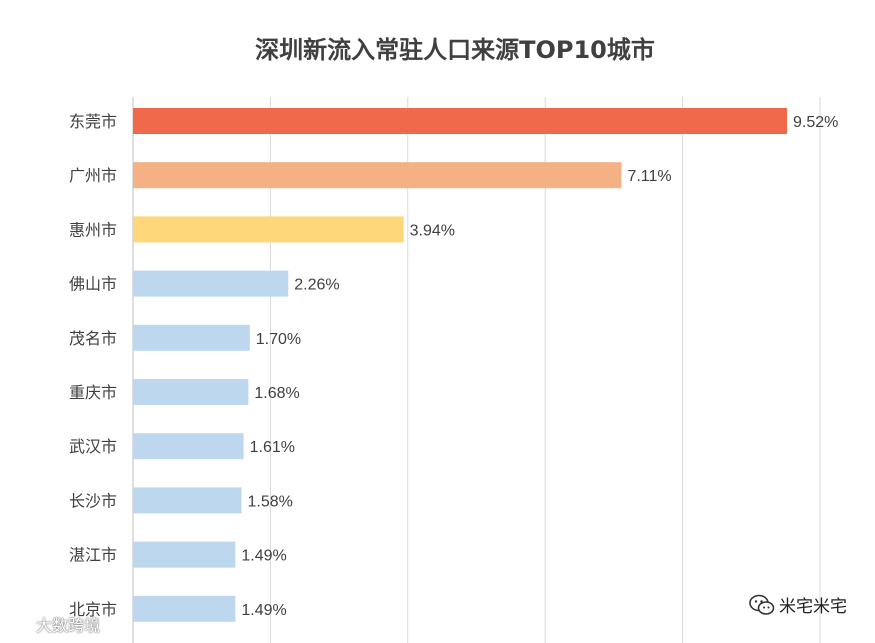 The image size is (875, 643). I want to click on category-label: 长沙市, so click(93, 500).